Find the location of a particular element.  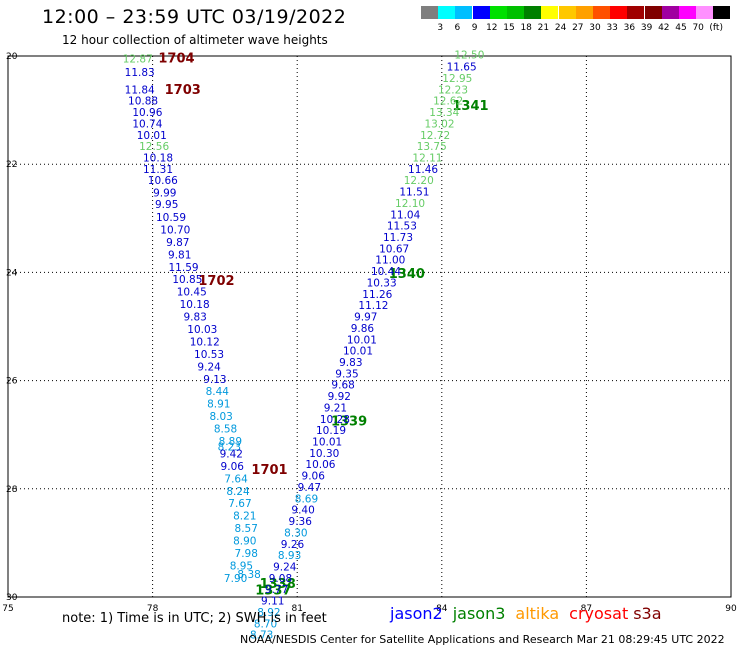

wave-height-value: 9.47 is located at coordinates (309, 488).